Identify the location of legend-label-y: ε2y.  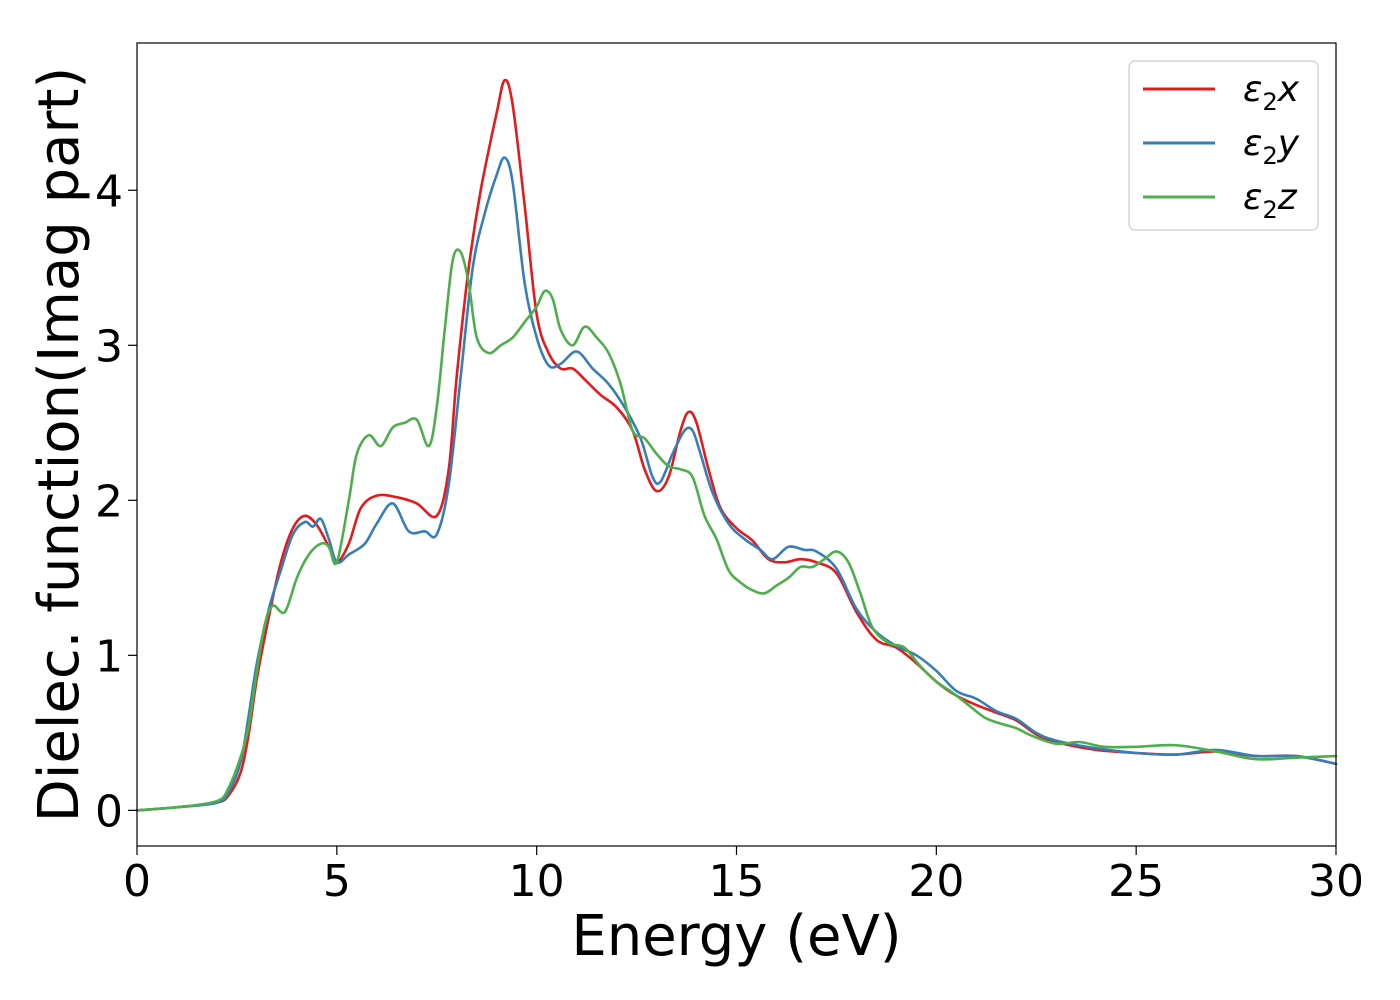
(1271, 146).